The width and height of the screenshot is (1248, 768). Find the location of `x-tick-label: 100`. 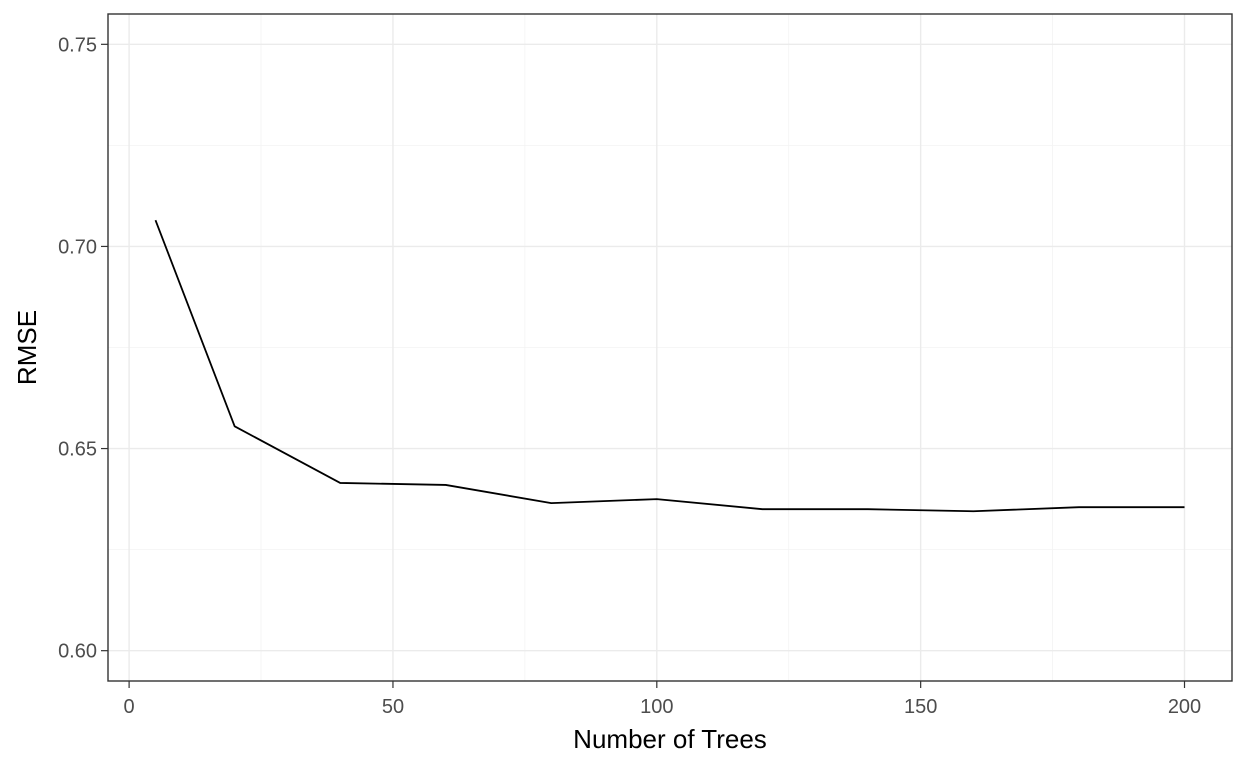

x-tick-label: 100 is located at coordinates (656, 707).